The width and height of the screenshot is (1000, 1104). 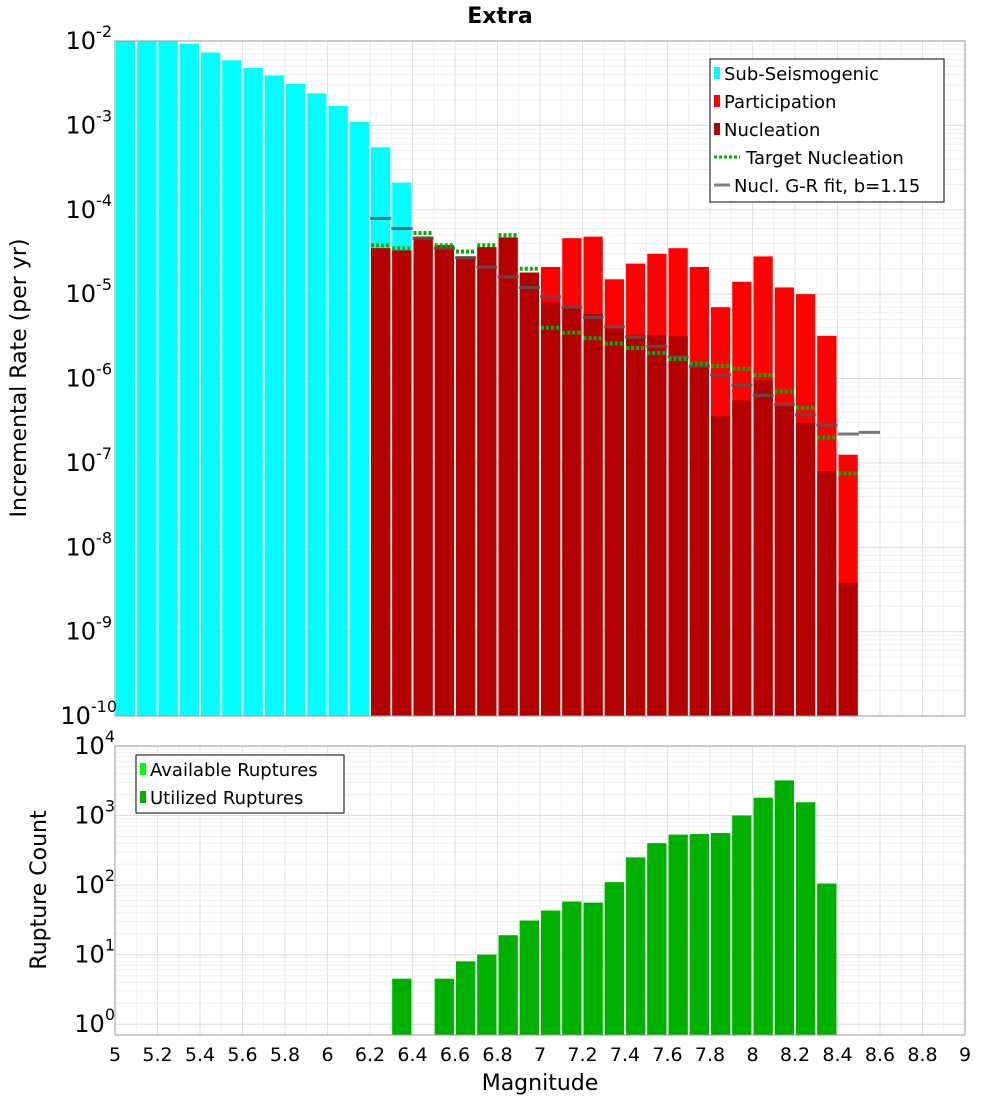 What do you see at coordinates (157, 1055) in the screenshot?
I see `x-tick-label: 5.2` at bounding box center [157, 1055].